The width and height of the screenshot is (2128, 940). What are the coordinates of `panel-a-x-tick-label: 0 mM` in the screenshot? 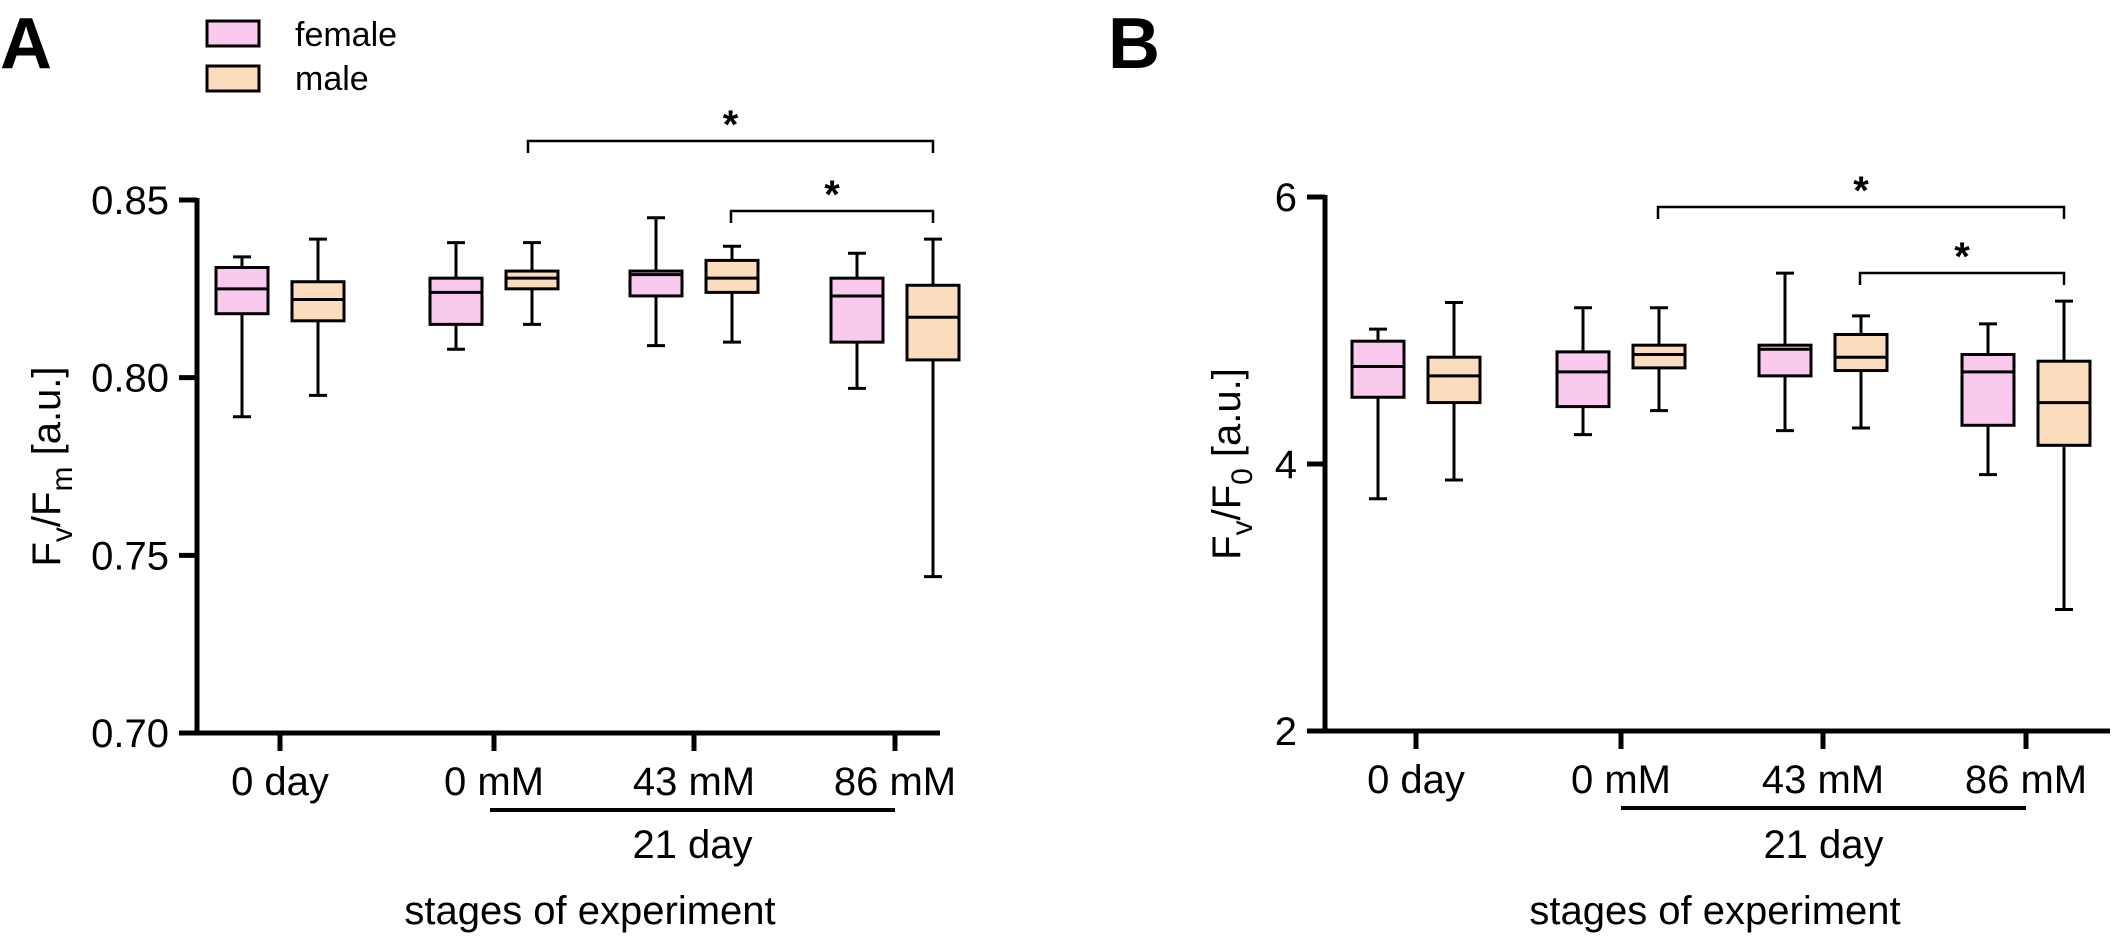 It's located at (494, 782).